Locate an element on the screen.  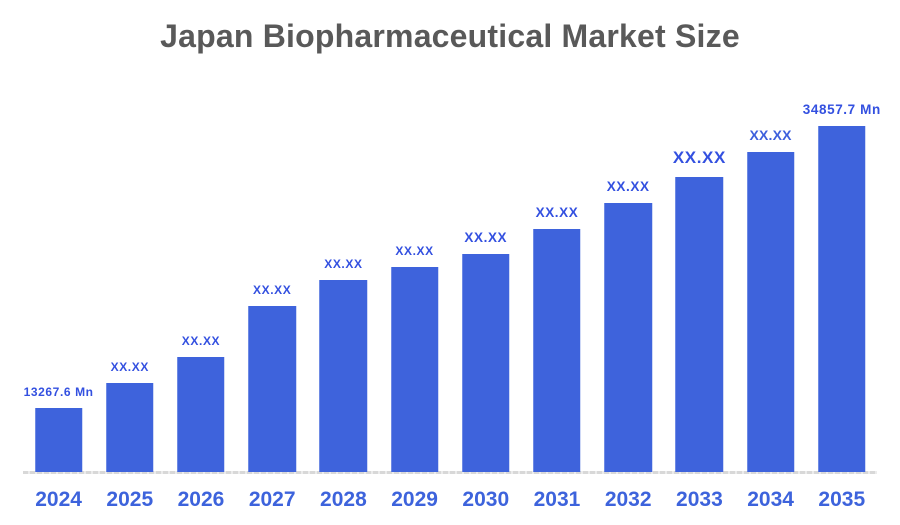
bar-value-label-2026: XX.XX is located at coordinates (201, 341).